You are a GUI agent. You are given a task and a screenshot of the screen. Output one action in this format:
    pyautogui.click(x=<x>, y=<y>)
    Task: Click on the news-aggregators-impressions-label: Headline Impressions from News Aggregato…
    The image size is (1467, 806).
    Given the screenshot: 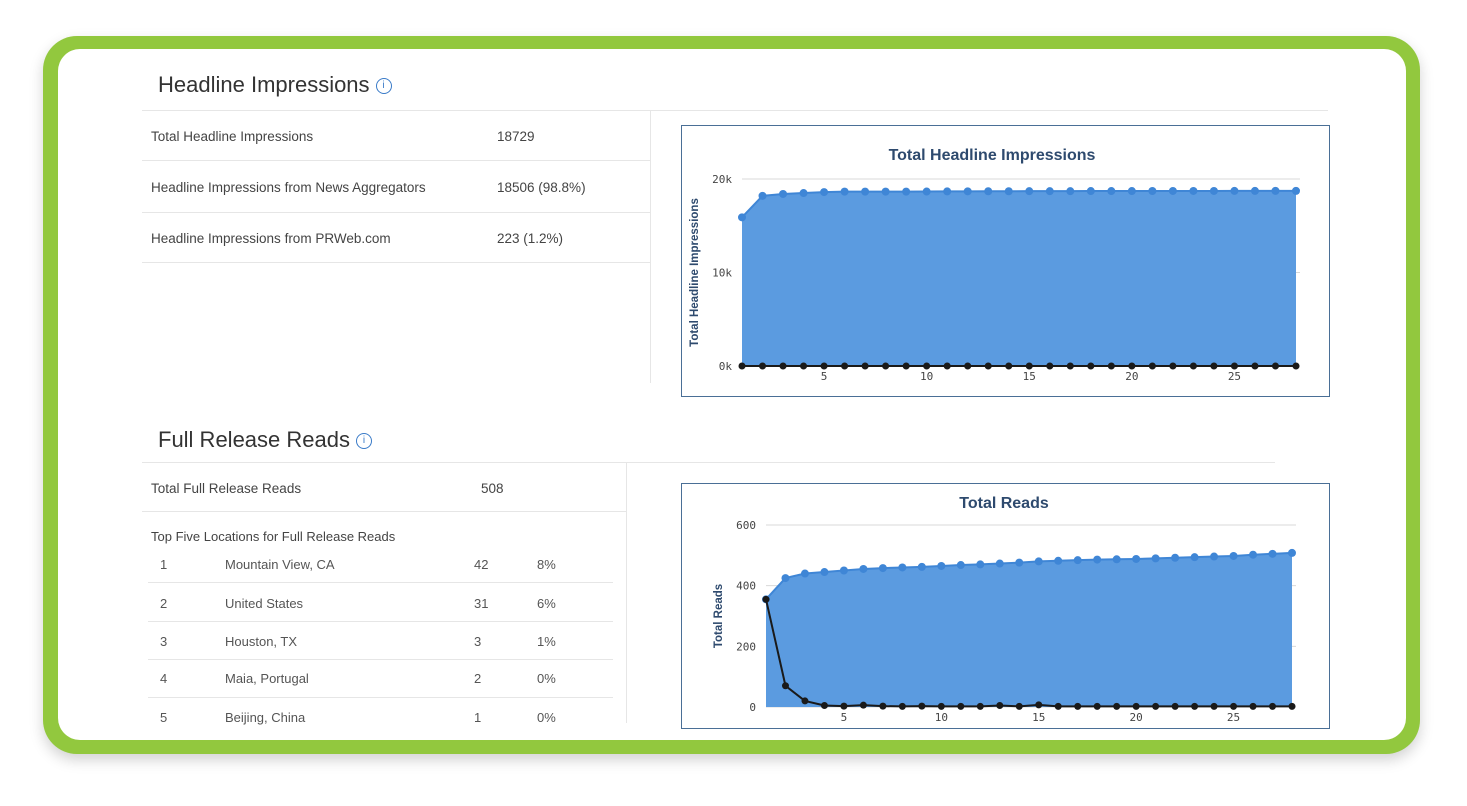 What is the action you would take?
    pyautogui.click(x=288, y=187)
    